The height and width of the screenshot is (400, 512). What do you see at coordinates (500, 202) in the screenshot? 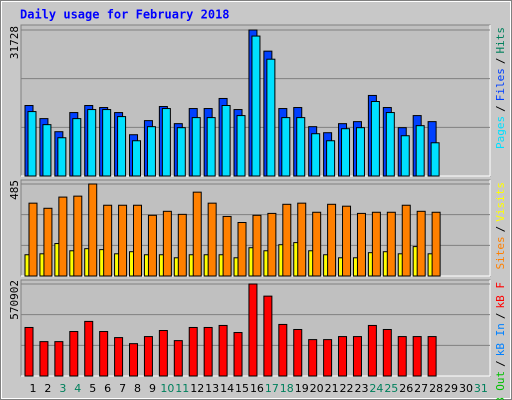
I see `legend-entry: Visits` at bounding box center [500, 202].